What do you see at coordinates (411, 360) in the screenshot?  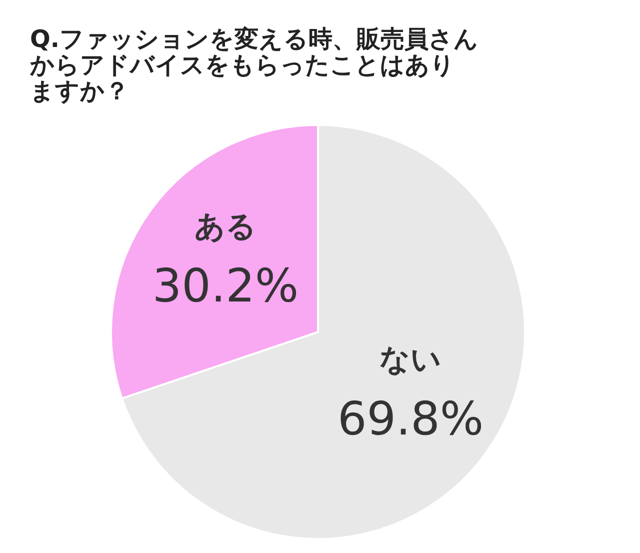 I see `slice-label: ない` at bounding box center [411, 360].